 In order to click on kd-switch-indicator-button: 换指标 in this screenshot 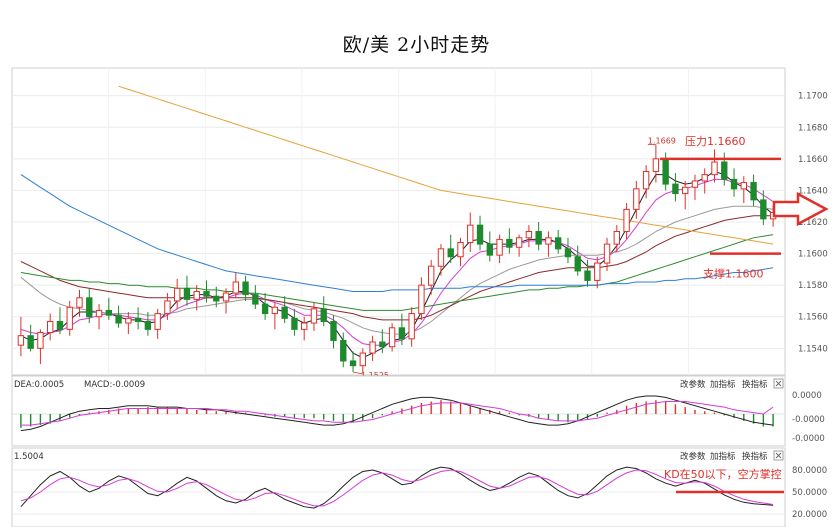, I will do `click(755, 456)`.